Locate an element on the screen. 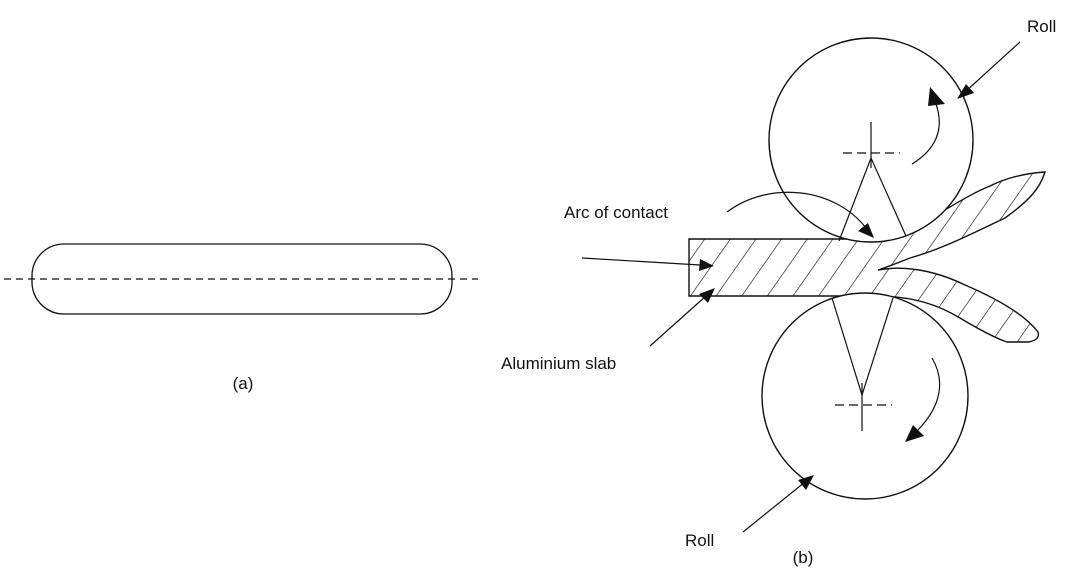  roll-bottom-leader is located at coordinates (778, 504).